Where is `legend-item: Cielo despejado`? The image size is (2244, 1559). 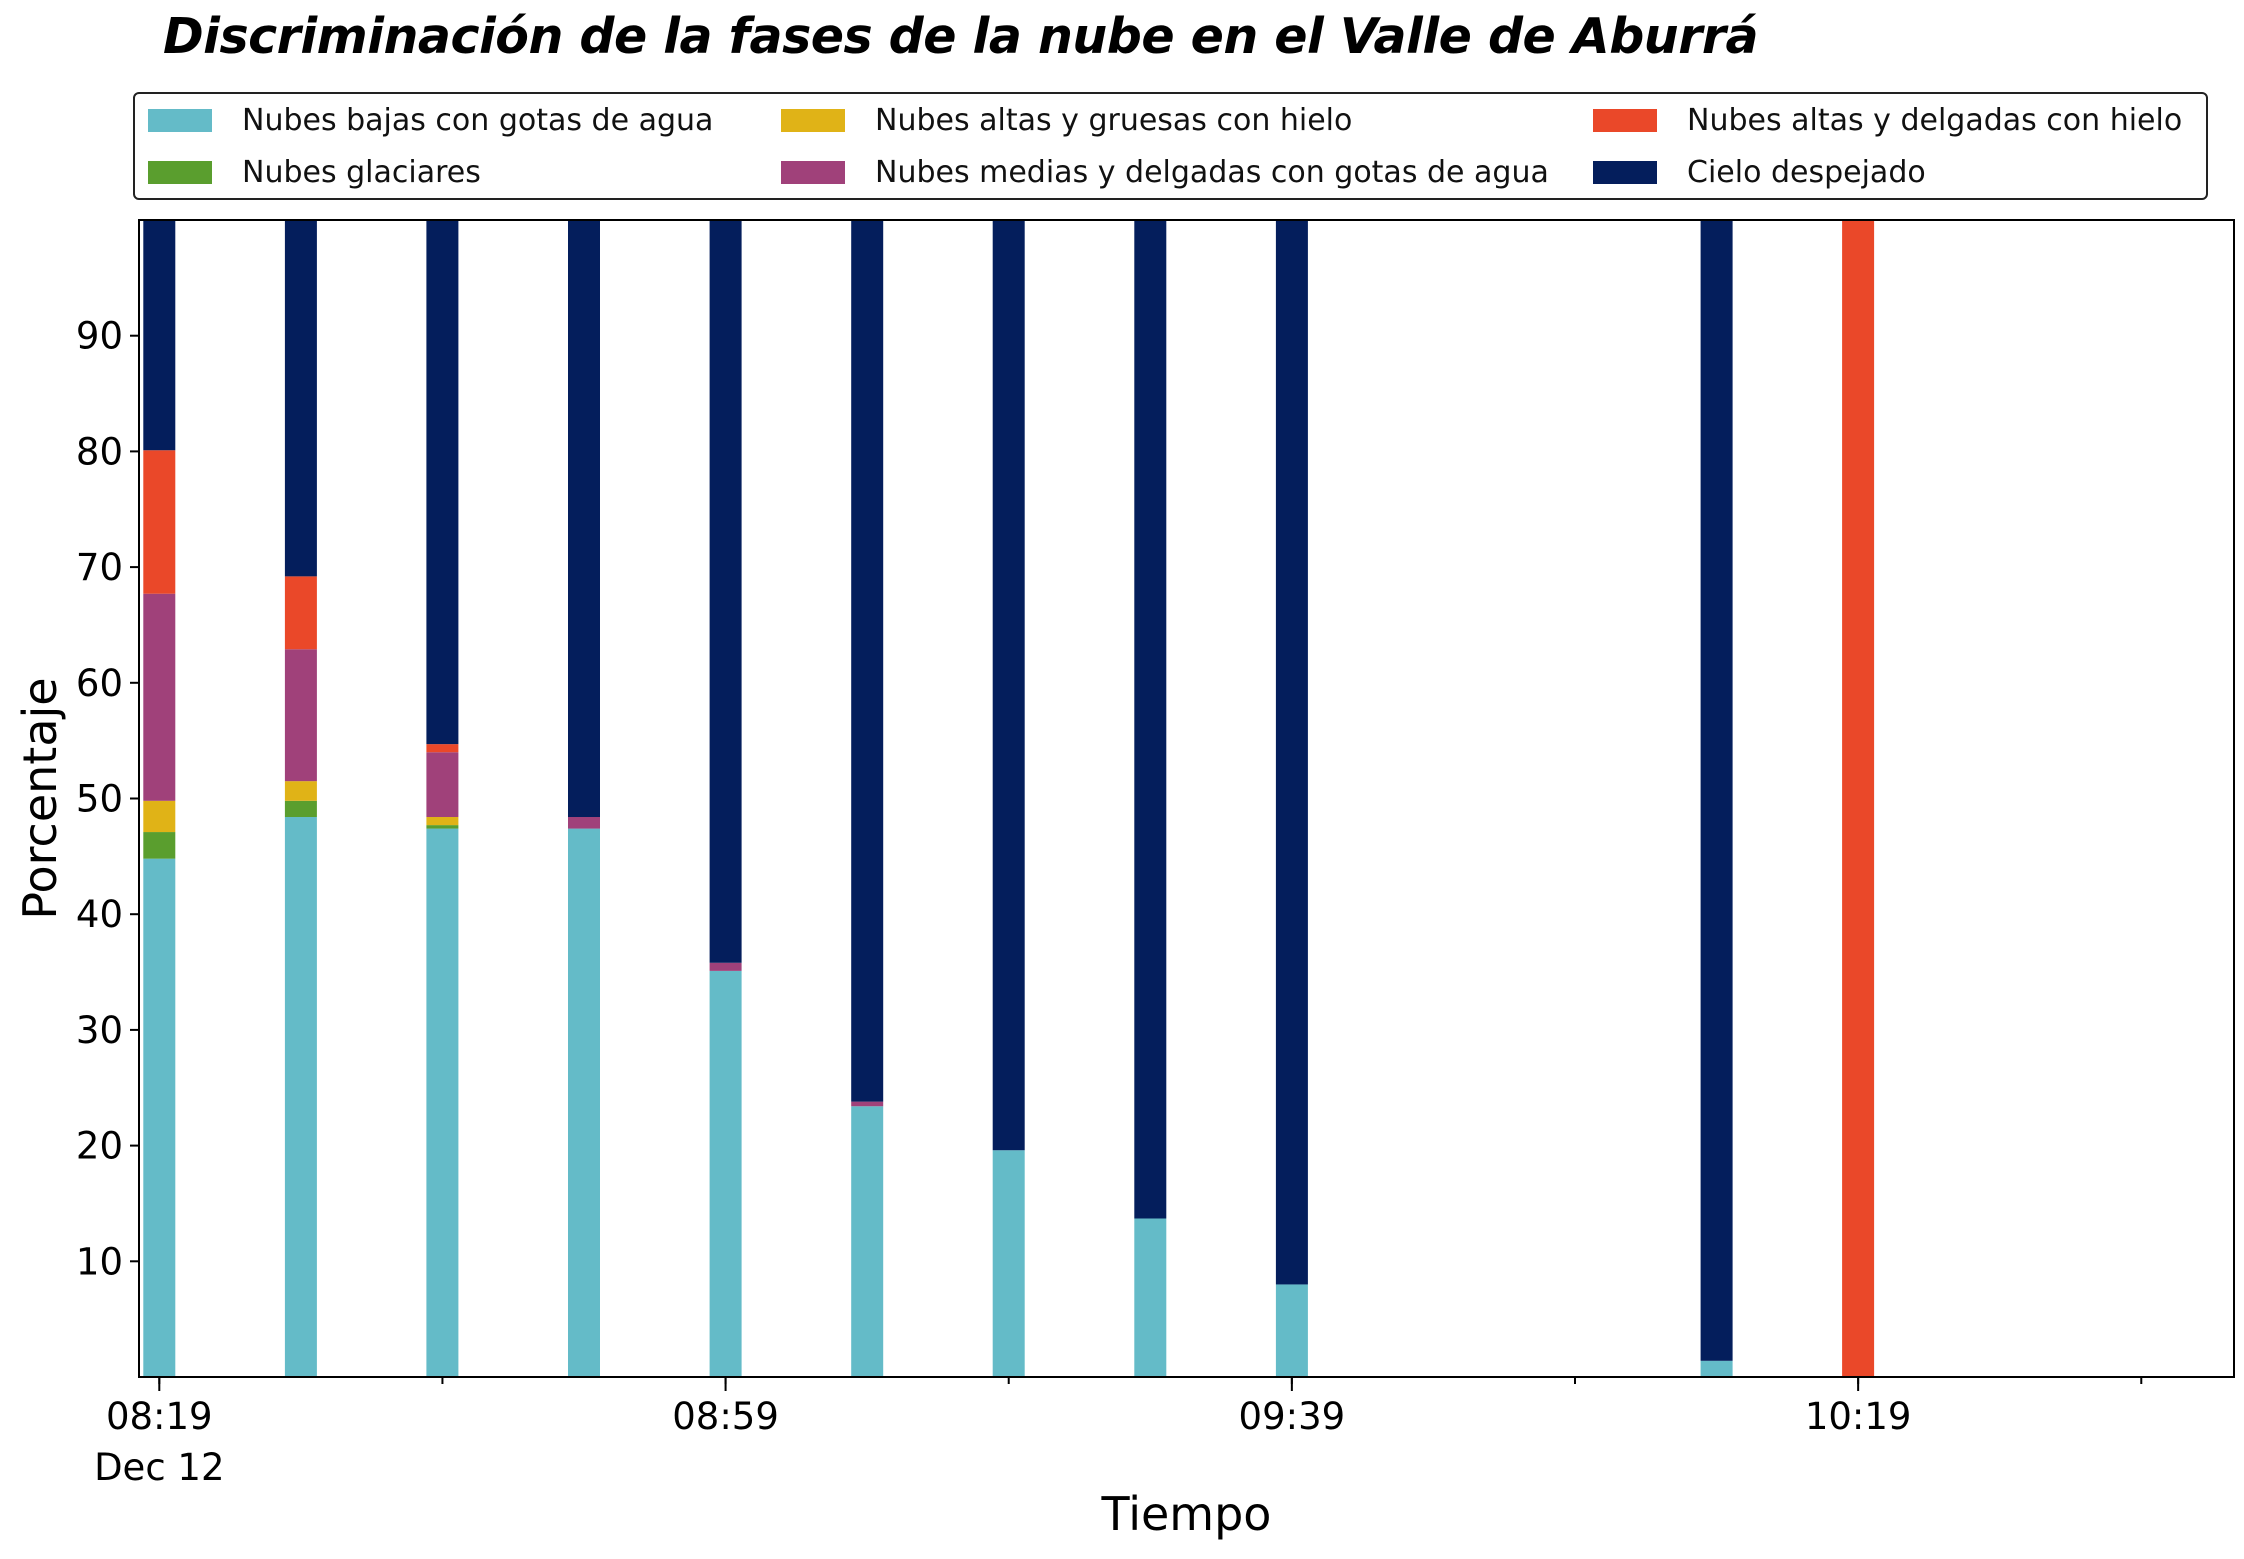
legend-item: Cielo despejado is located at coordinates (1759, 172).